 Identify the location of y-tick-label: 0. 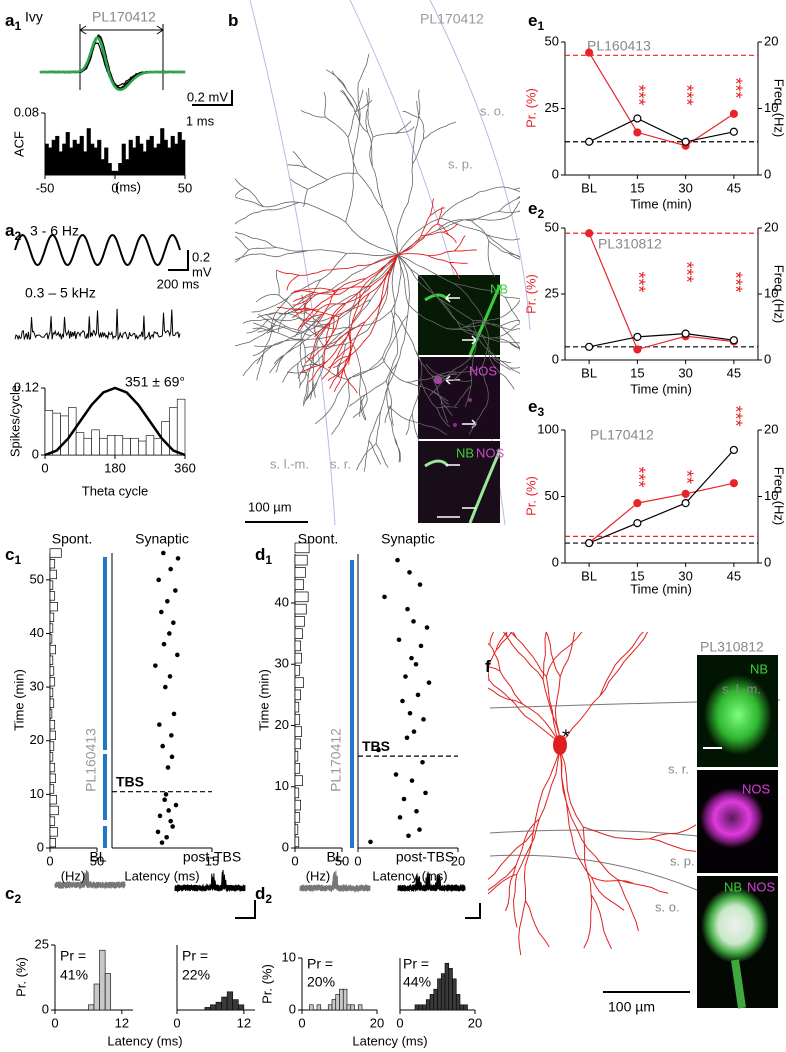
(40, 846).